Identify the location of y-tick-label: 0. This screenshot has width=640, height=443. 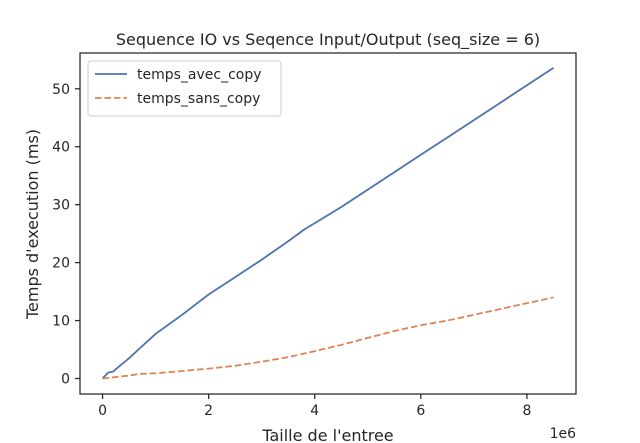
(65, 380).